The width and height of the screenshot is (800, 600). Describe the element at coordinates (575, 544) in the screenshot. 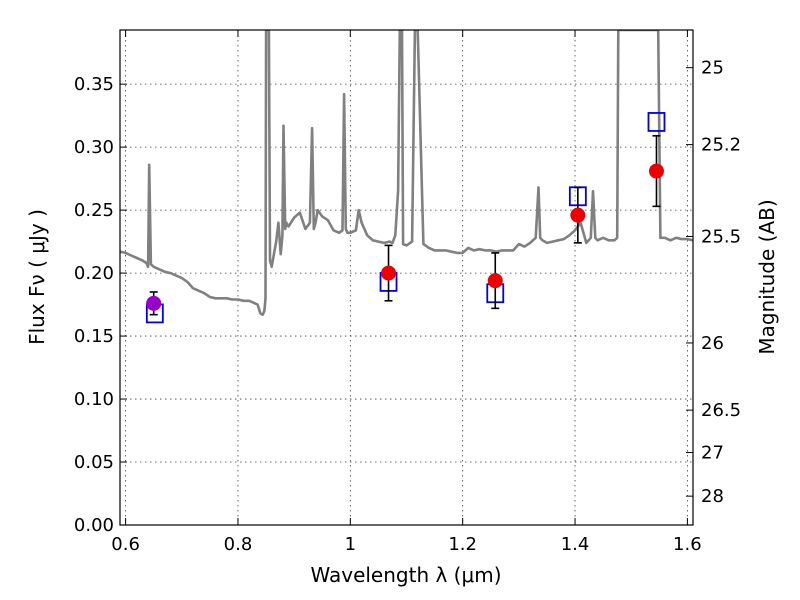

I see `x-tick-label: 1.4` at that location.